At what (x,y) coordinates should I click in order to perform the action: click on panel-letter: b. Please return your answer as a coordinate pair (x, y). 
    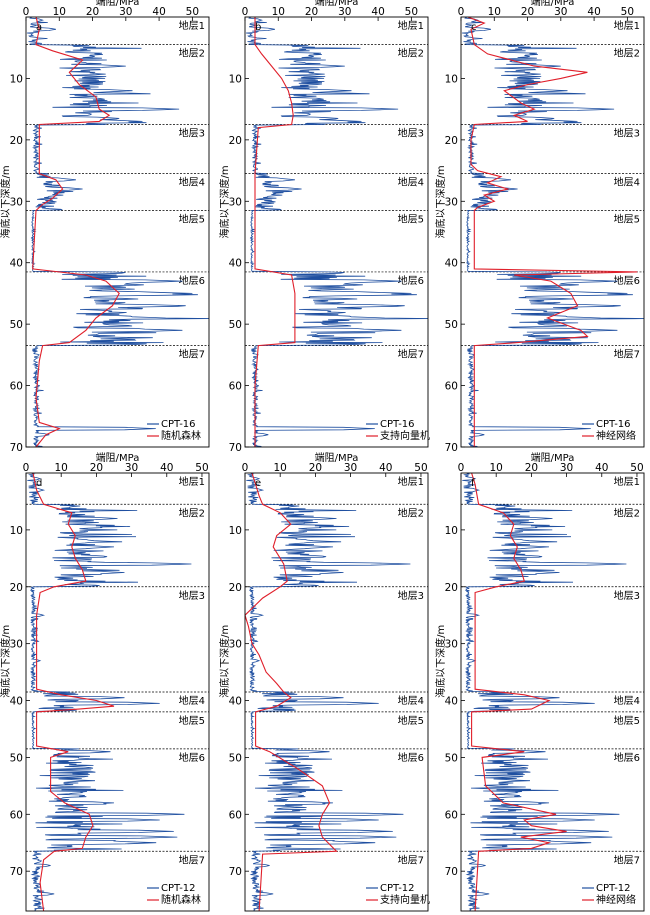
    Looking at the image, I should click on (258, 27).